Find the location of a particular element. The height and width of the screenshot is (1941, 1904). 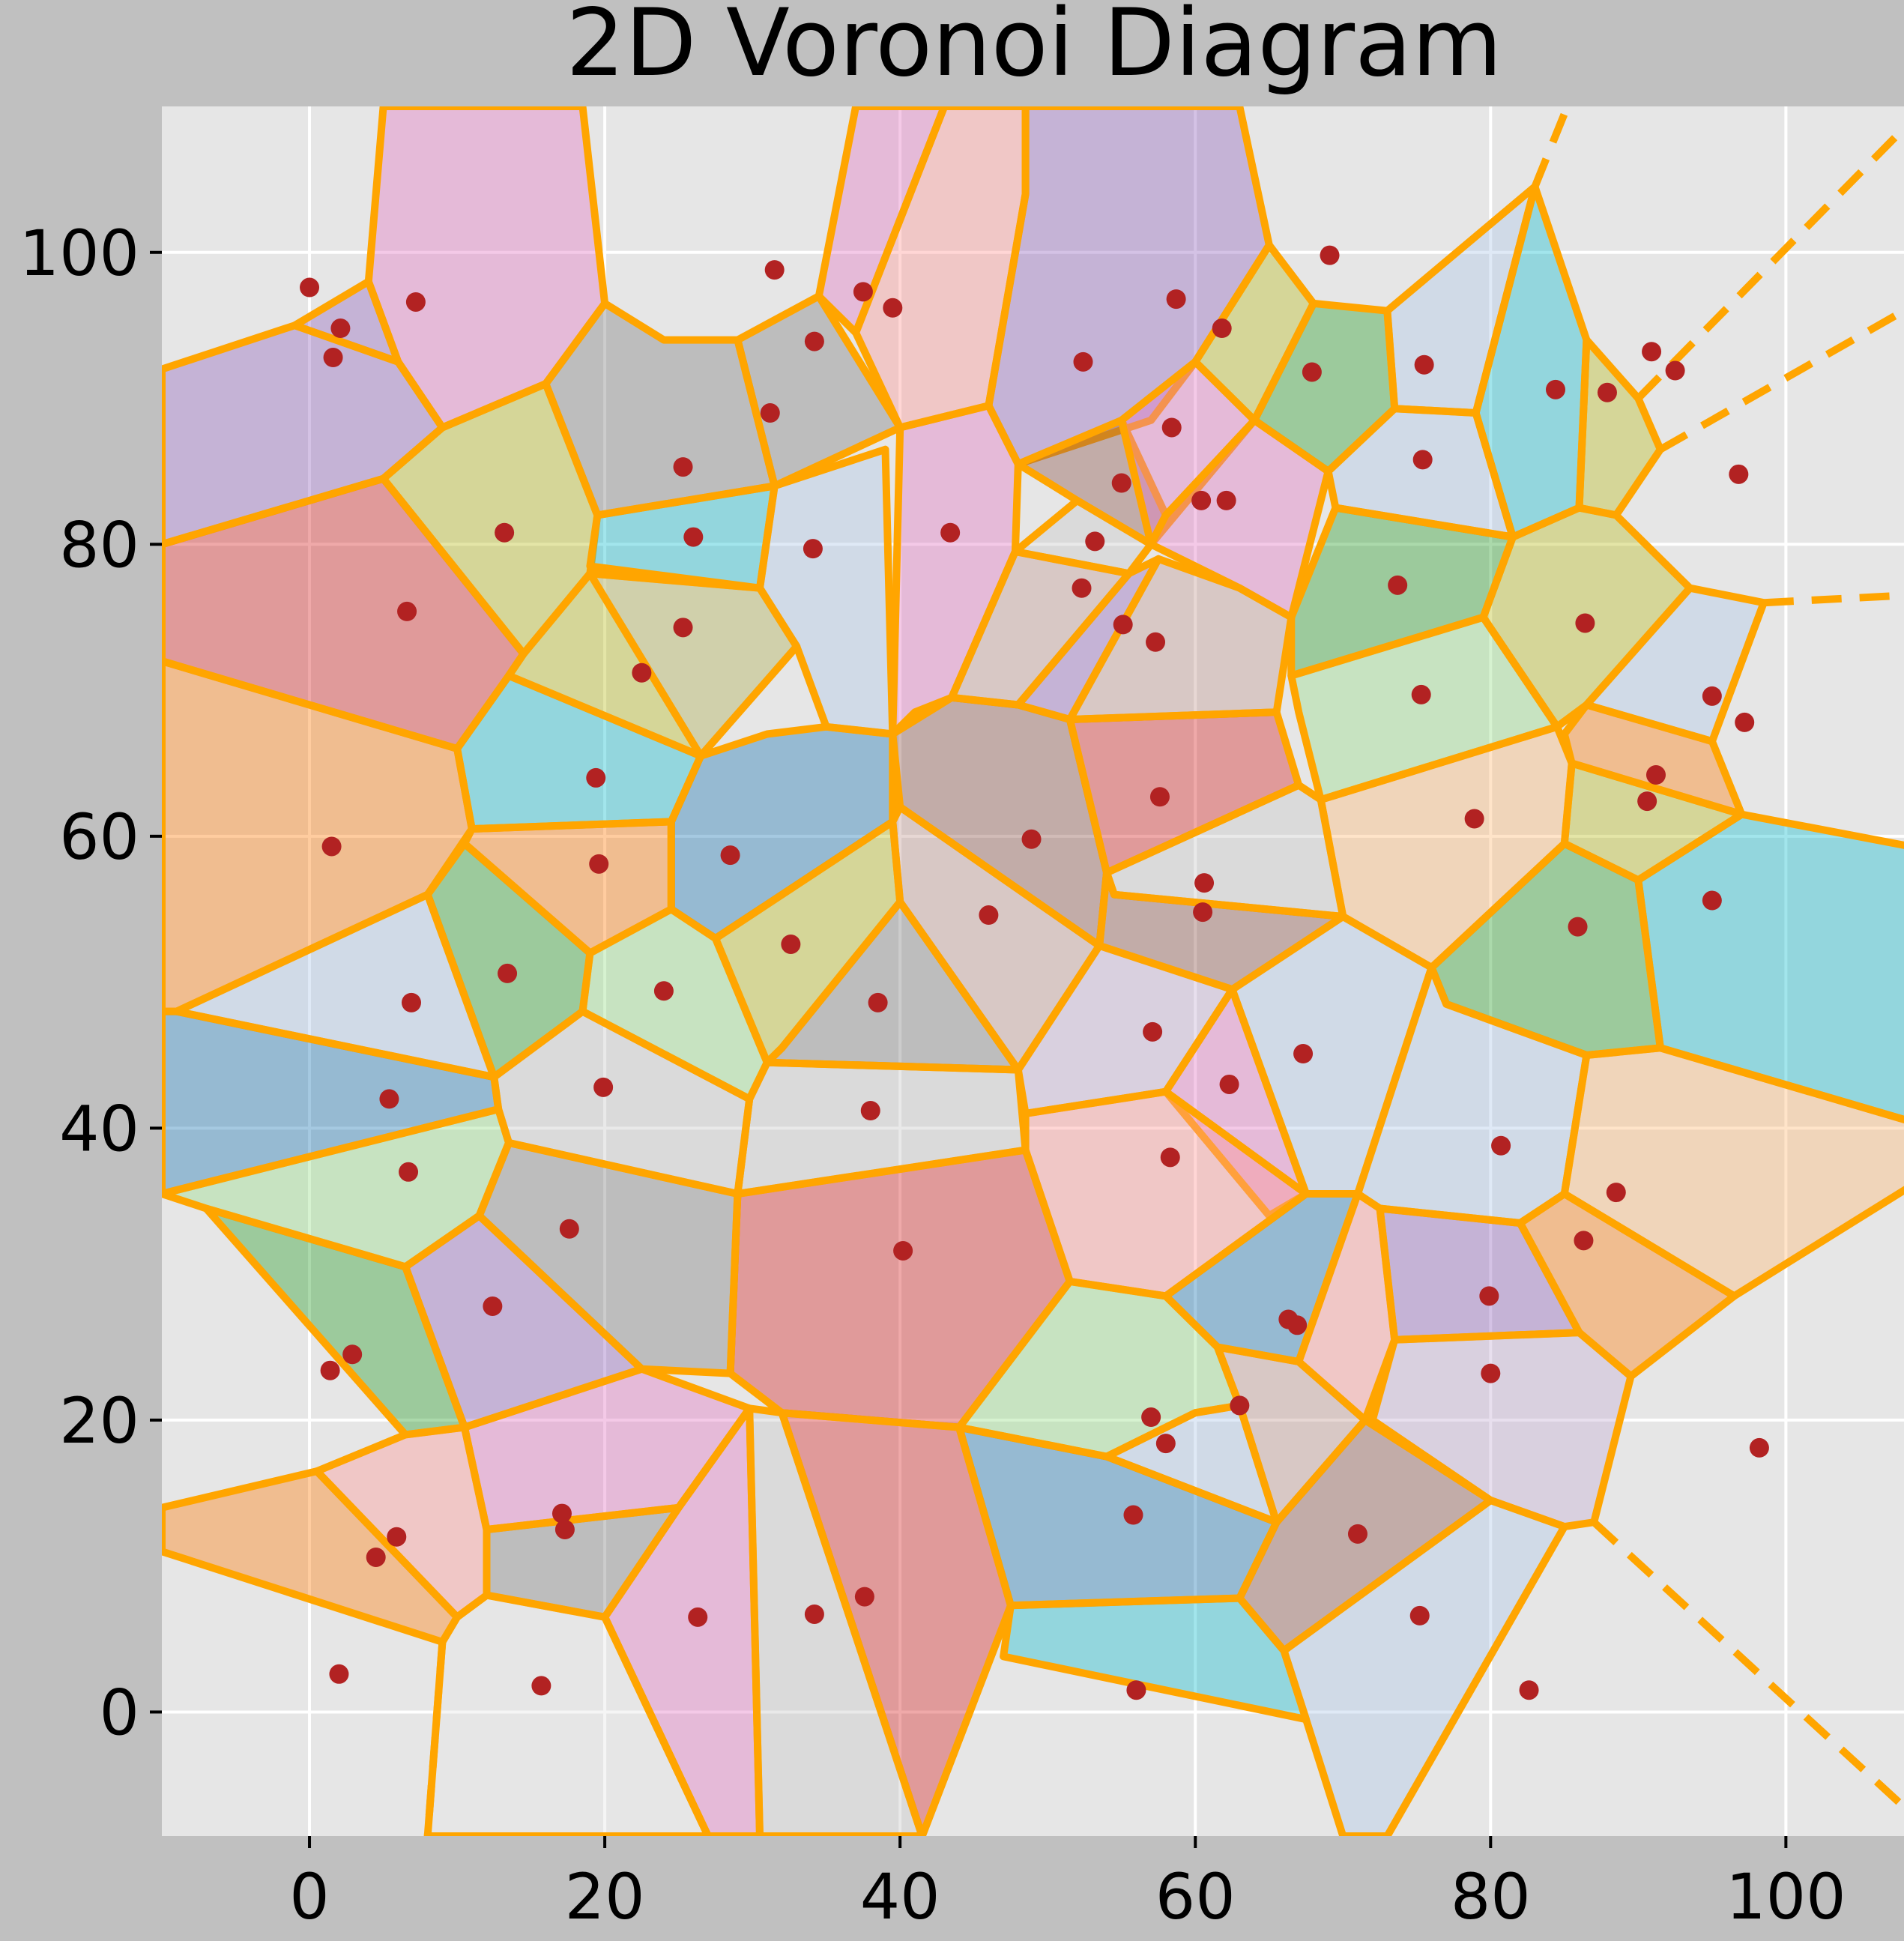

chart-title: 2D Voronoi Diagram is located at coordinates (1034, 48).